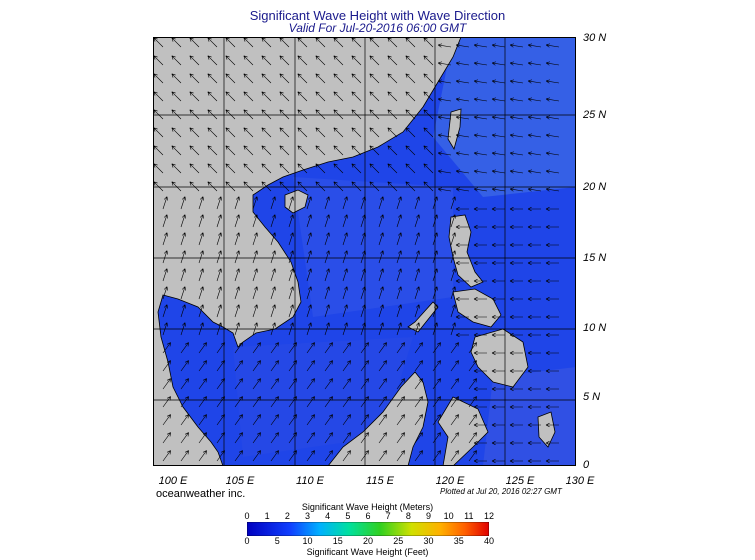  What do you see at coordinates (173, 481) in the screenshot?
I see `lon-label-100e: 100 E` at bounding box center [173, 481].